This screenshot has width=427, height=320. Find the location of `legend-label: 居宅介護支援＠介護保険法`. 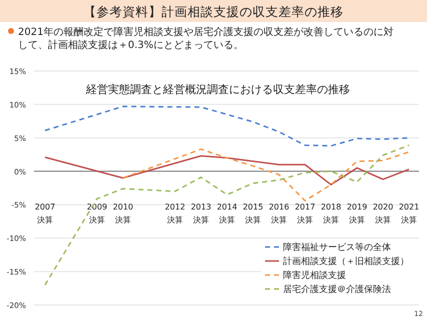

legend-label: 居宅介護支援＠介護保険法 is located at coordinates (337, 289).